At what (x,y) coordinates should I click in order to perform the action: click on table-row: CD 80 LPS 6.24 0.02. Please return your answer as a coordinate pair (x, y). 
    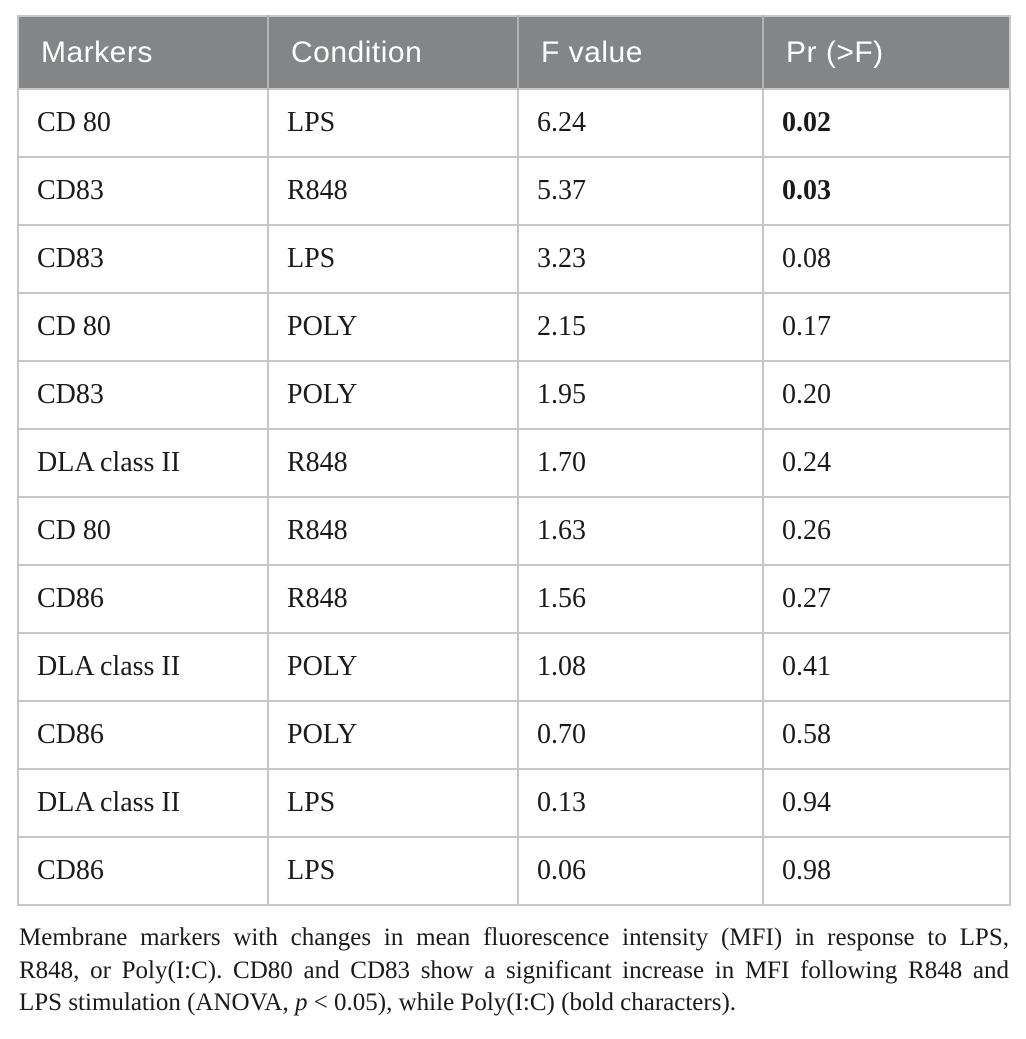
    Looking at the image, I should click on (514, 122).